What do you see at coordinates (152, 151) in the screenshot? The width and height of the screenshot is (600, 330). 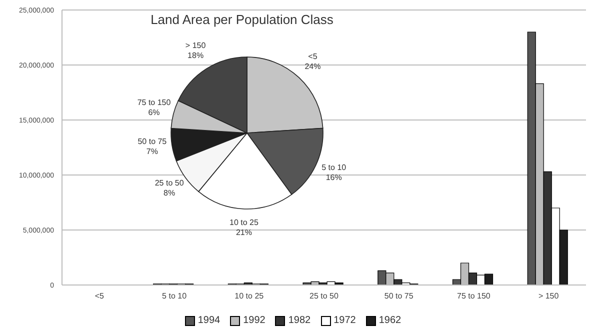 I see `data-label: 7%` at bounding box center [152, 151].